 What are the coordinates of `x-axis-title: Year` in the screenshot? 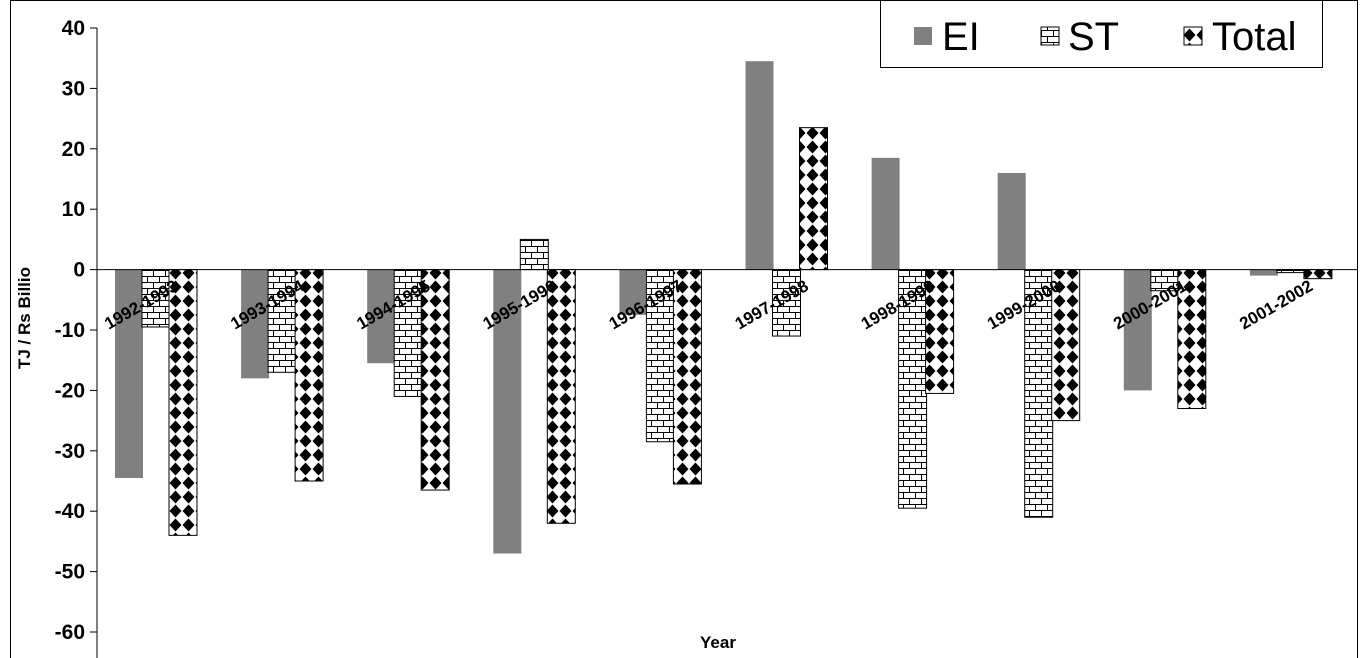 It's located at (718, 642).